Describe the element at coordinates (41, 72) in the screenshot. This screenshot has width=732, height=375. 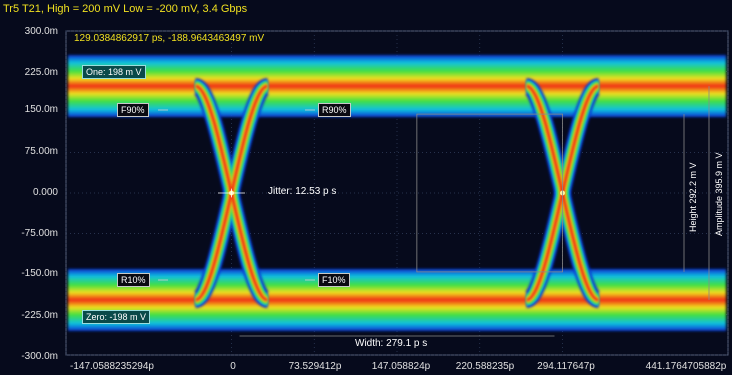
I see `y-tick: 225.0m` at that location.